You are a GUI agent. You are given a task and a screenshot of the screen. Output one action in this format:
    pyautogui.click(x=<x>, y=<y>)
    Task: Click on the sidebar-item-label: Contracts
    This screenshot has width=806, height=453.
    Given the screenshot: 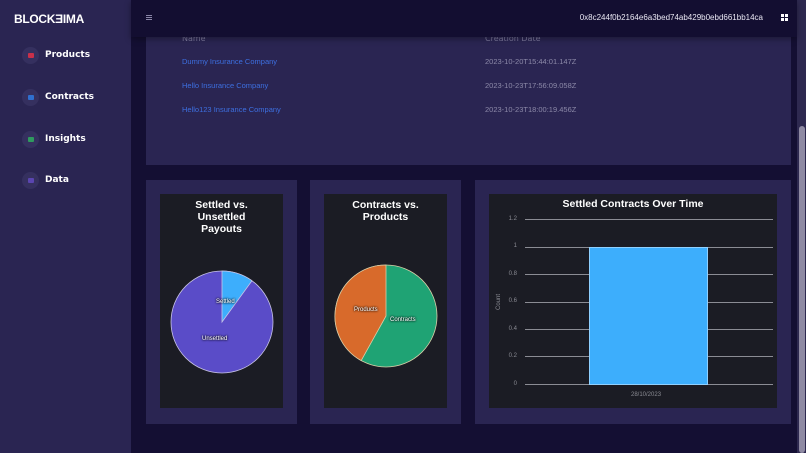 What is the action you would take?
    pyautogui.click(x=70, y=97)
    